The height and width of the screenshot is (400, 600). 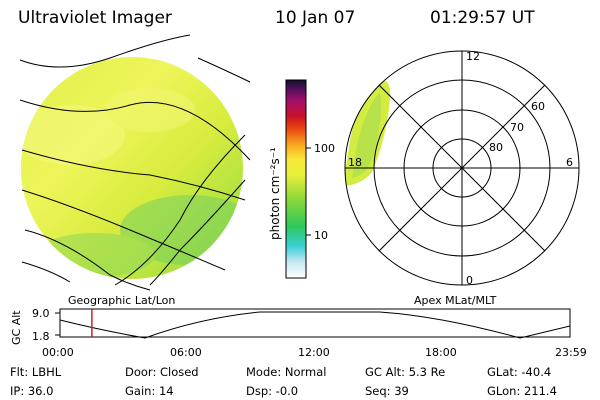 What do you see at coordinates (538, 106) in the screenshot?
I see `lat-label-60: 60` at bounding box center [538, 106].